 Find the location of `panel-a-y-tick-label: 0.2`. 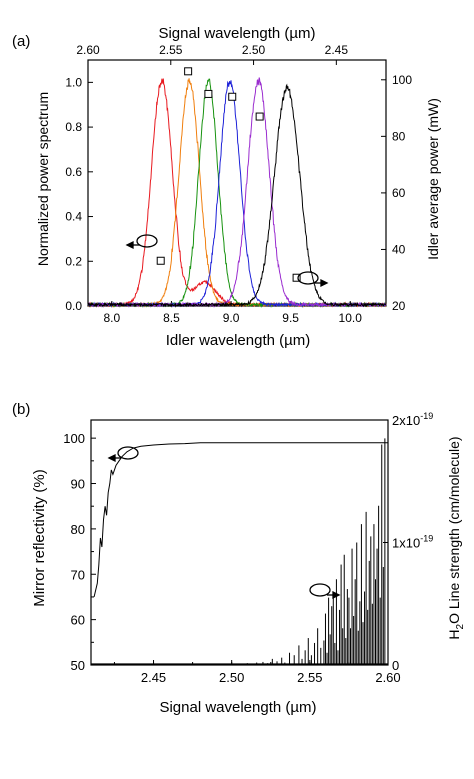

panel-a-y-tick-label: 0.2 is located at coordinates (73, 261).